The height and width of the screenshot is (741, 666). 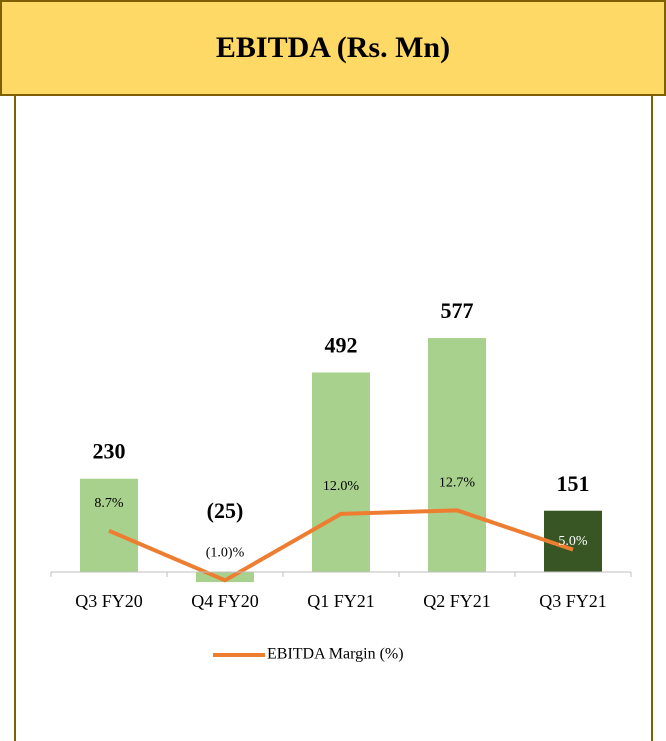 I want to click on line-value-label: 5.0%, so click(x=573, y=541).